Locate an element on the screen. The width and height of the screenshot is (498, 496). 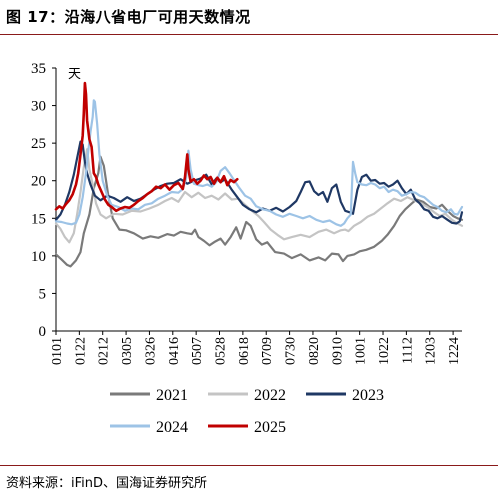
x-tick-label: 0730 is located at coordinates (291, 351).